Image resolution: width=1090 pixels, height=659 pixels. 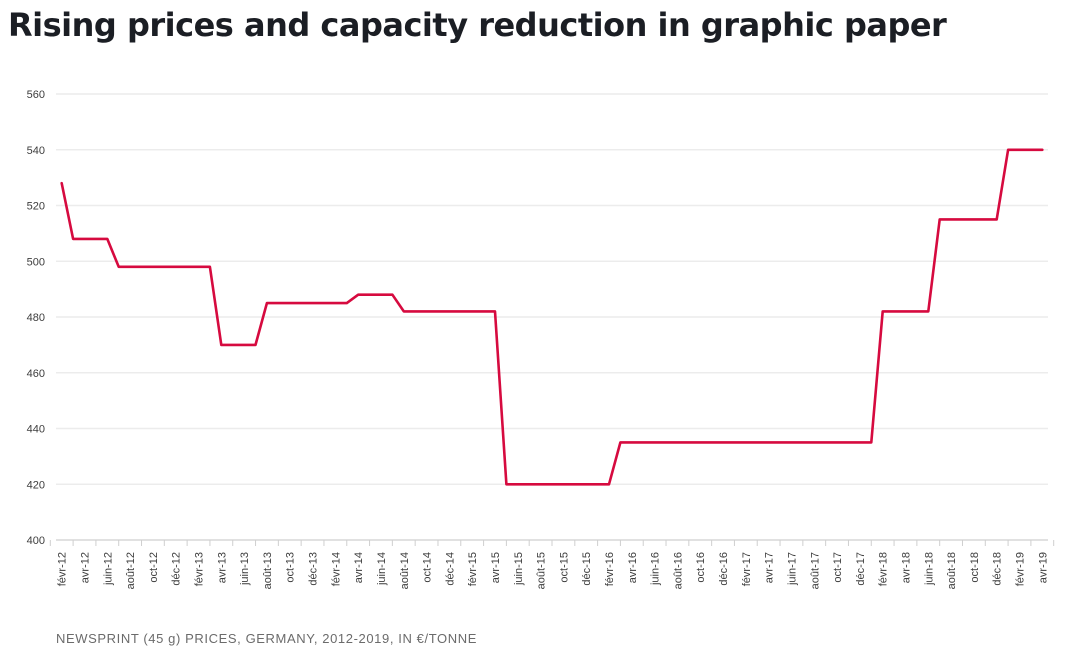 What do you see at coordinates (63, 569) in the screenshot?
I see `svg-text: févr-12` at bounding box center [63, 569].